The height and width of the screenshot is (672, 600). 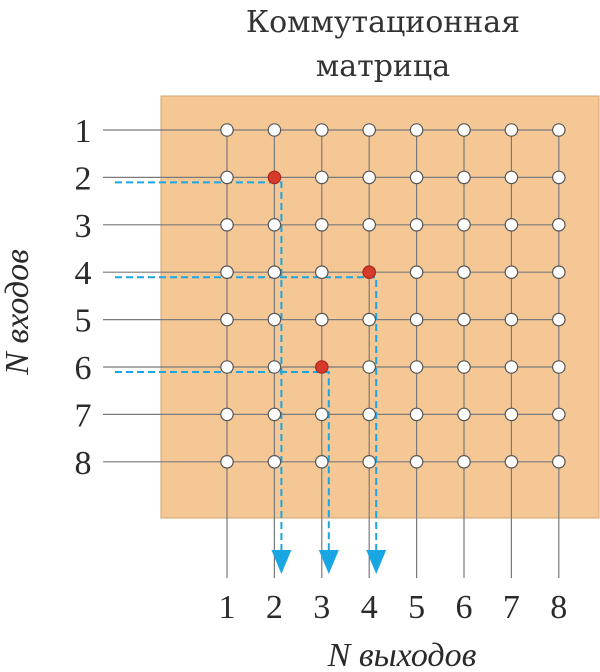 I want to click on title-line-1: Коммутационная, so click(x=383, y=22).